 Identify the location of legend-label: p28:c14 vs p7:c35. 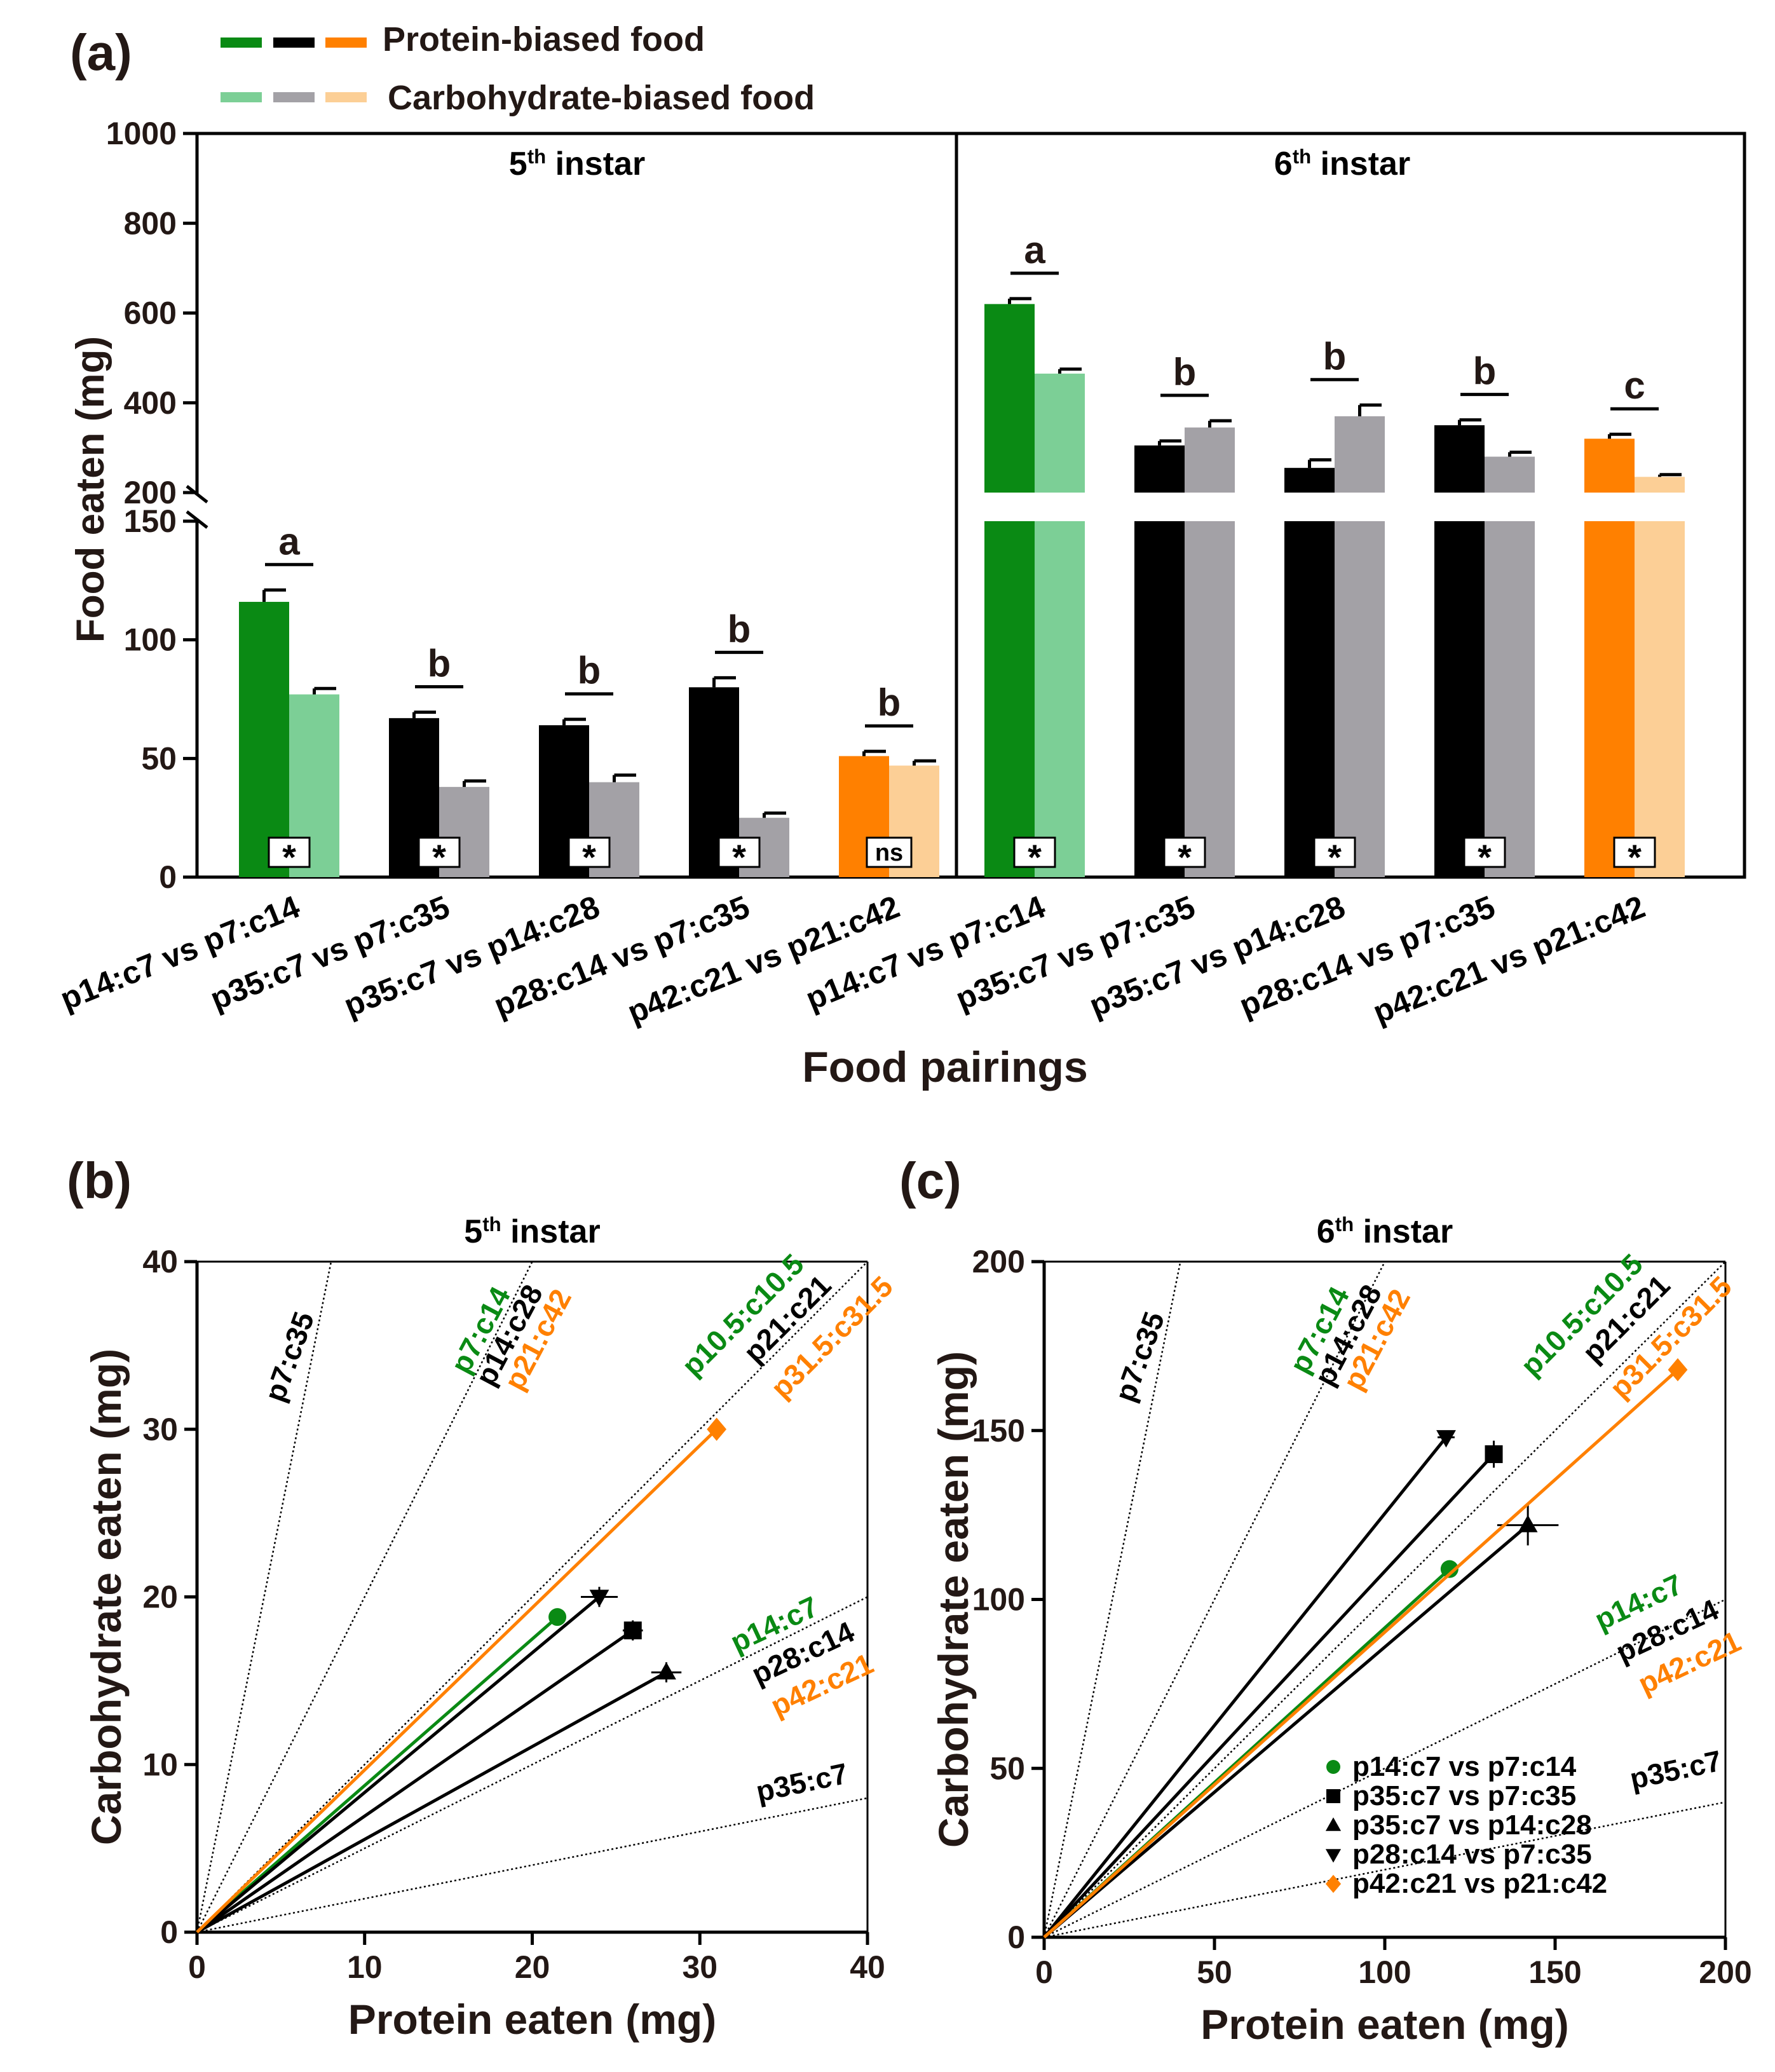
(1472, 1855).